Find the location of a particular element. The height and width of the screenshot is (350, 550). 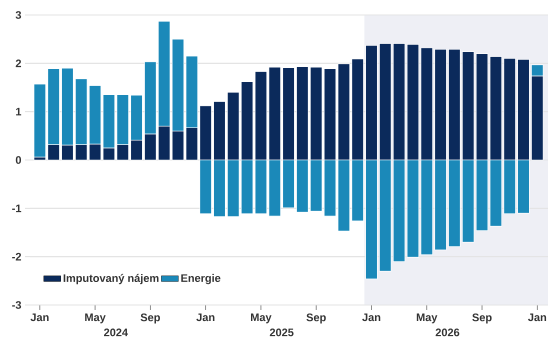

y-tick-label: -2 is located at coordinates (17, 256).